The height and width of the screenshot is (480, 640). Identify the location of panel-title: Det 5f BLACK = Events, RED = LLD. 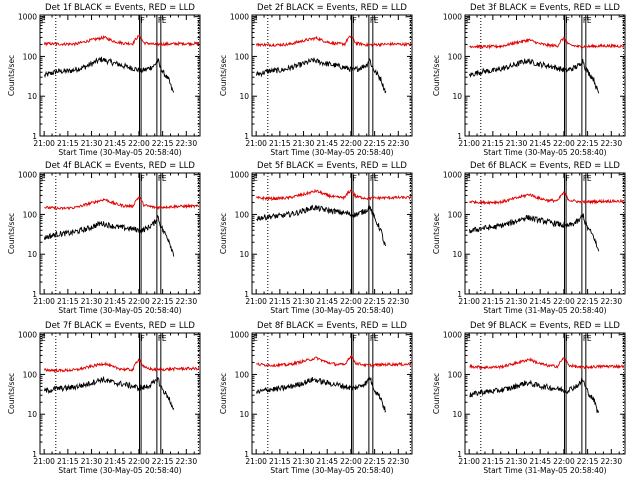
(332, 166).